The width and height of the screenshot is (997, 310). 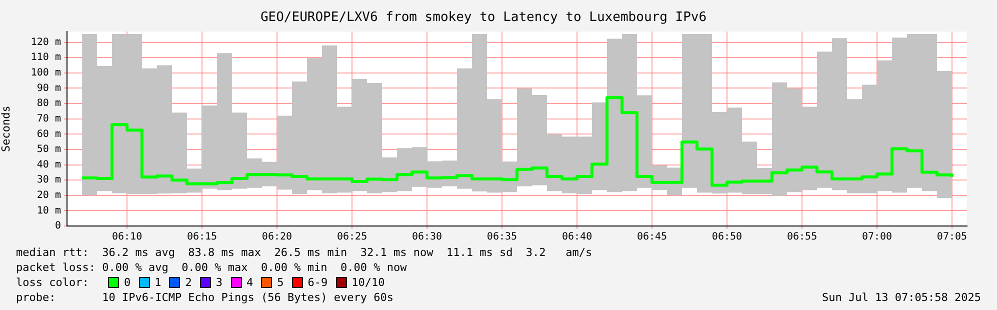 What do you see at coordinates (577, 237) in the screenshot?
I see `x-tick-label: 06:40` at bounding box center [577, 237].